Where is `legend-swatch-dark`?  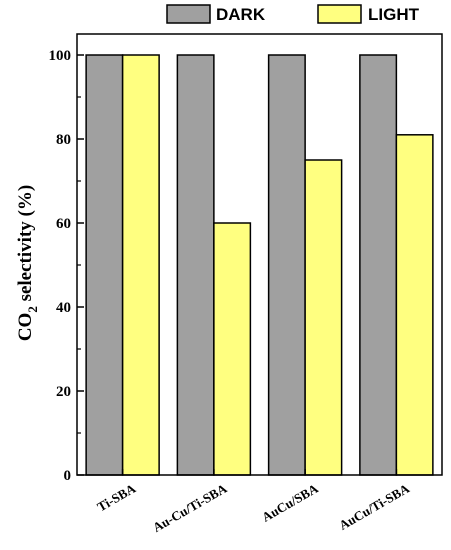
legend-swatch-dark is located at coordinates (188, 14).